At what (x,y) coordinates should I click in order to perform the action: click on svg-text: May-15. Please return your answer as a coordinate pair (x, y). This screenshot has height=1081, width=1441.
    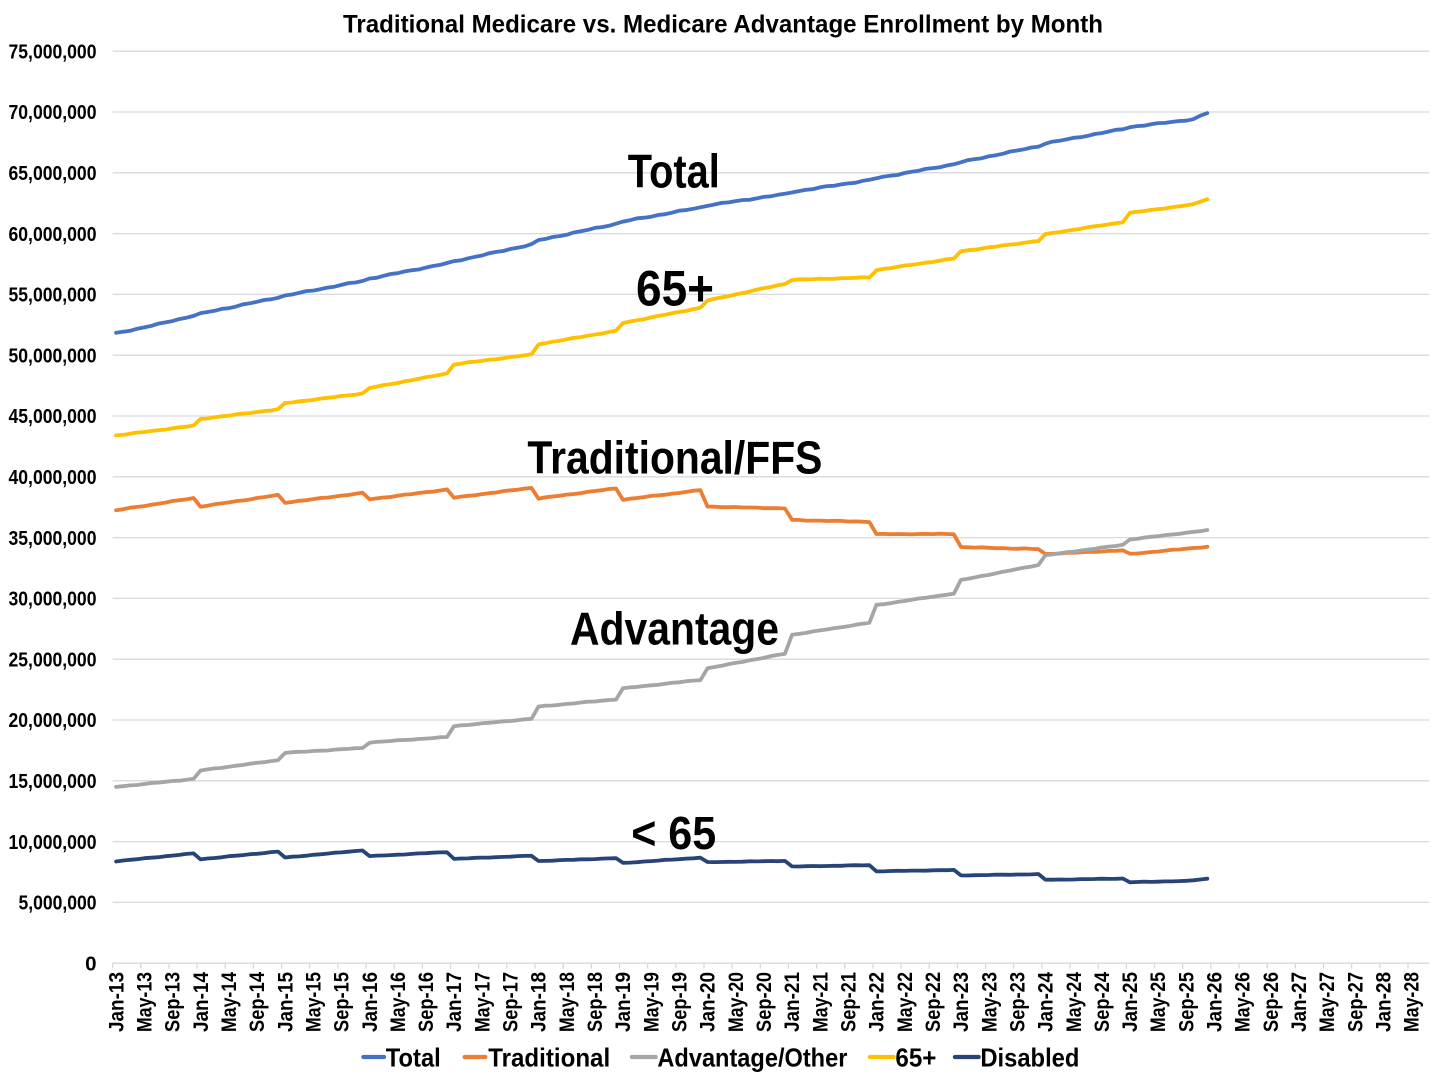
    Looking at the image, I should click on (313, 1002).